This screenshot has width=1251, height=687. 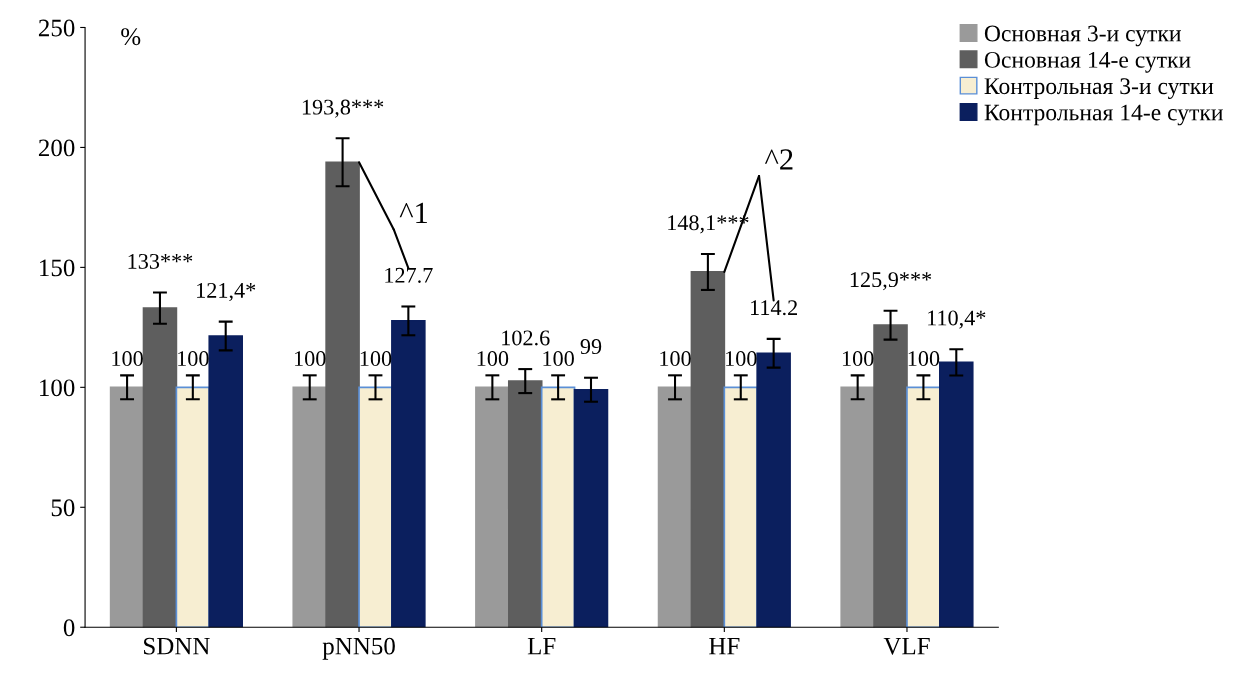 I want to click on x-tick-label: LF, so click(x=541, y=646).